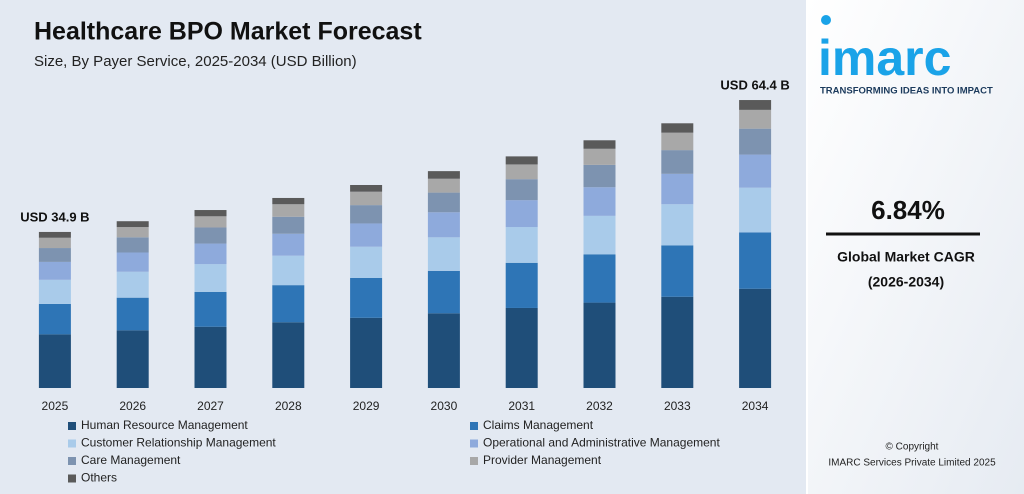 The height and width of the screenshot is (494, 1024). Describe the element at coordinates (906, 257) in the screenshot. I see `cagr-label: Global Market CAGR` at that location.